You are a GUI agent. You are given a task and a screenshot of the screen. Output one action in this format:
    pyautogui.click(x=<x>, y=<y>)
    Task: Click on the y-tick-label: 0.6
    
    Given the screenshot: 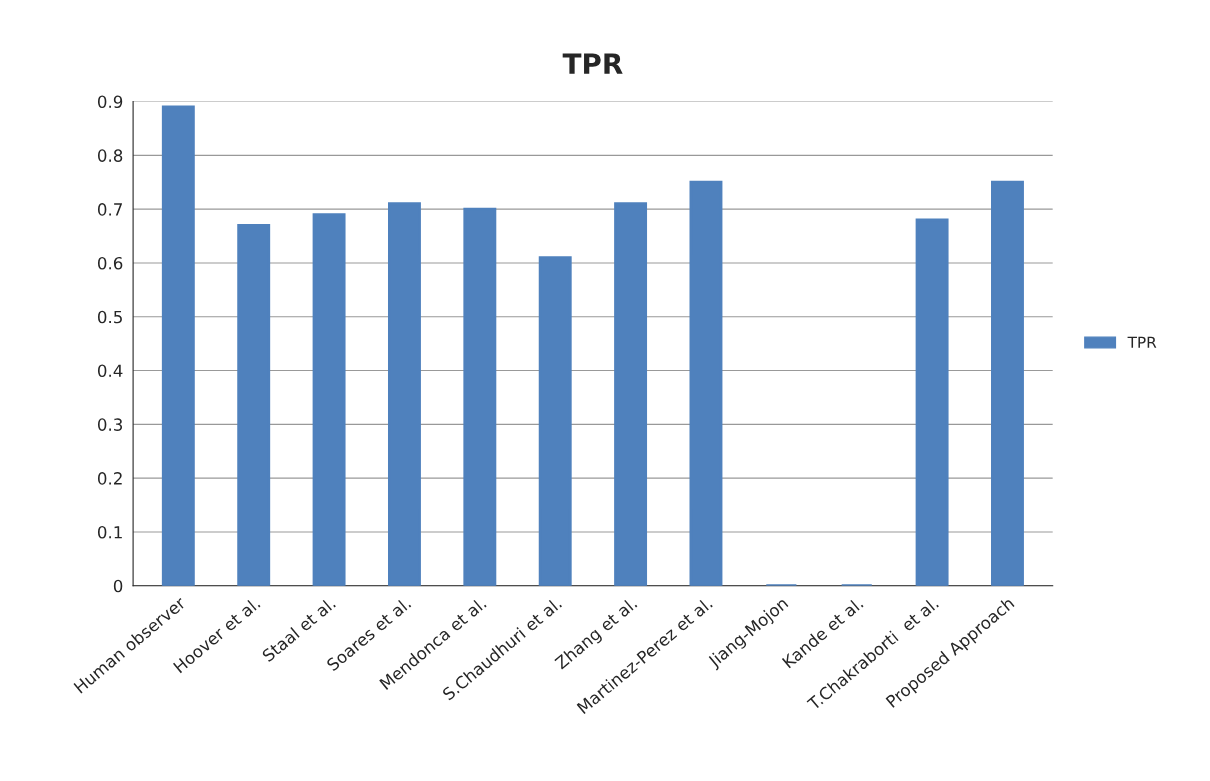 What is the action you would take?
    pyautogui.click(x=110, y=263)
    